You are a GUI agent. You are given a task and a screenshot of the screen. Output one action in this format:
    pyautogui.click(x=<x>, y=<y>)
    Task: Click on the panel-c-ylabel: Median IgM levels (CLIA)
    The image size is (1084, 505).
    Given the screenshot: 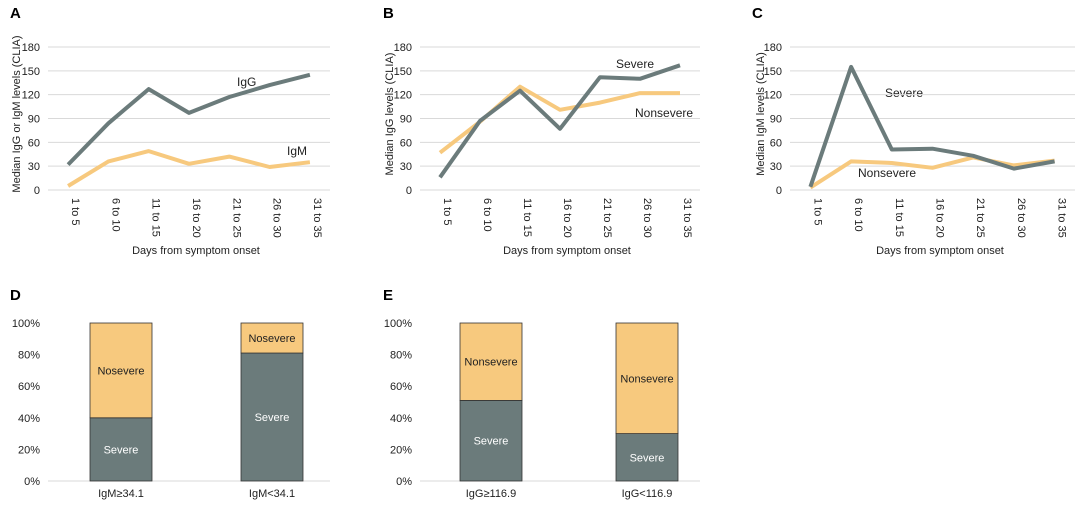 What is the action you would take?
    pyautogui.click(x=761, y=114)
    